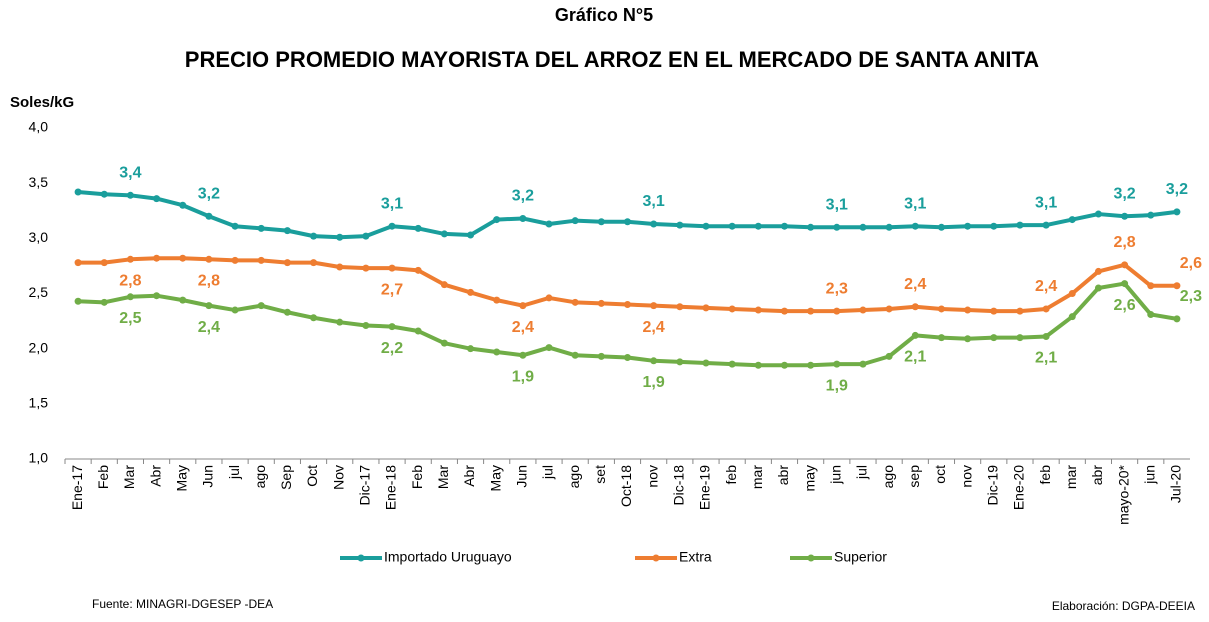 The height and width of the screenshot is (622, 1209). I want to click on x-tick-label: Feb, so click(103, 477).